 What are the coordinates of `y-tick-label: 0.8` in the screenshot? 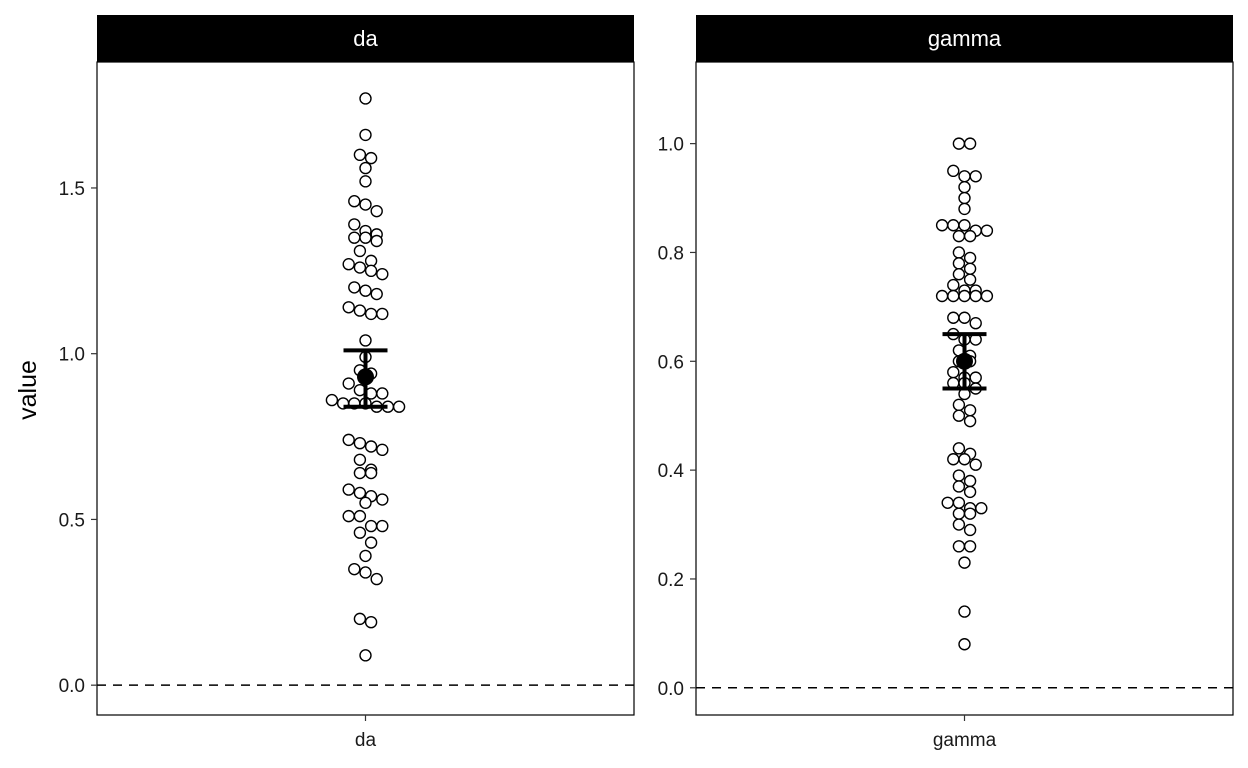 It's located at (671, 253).